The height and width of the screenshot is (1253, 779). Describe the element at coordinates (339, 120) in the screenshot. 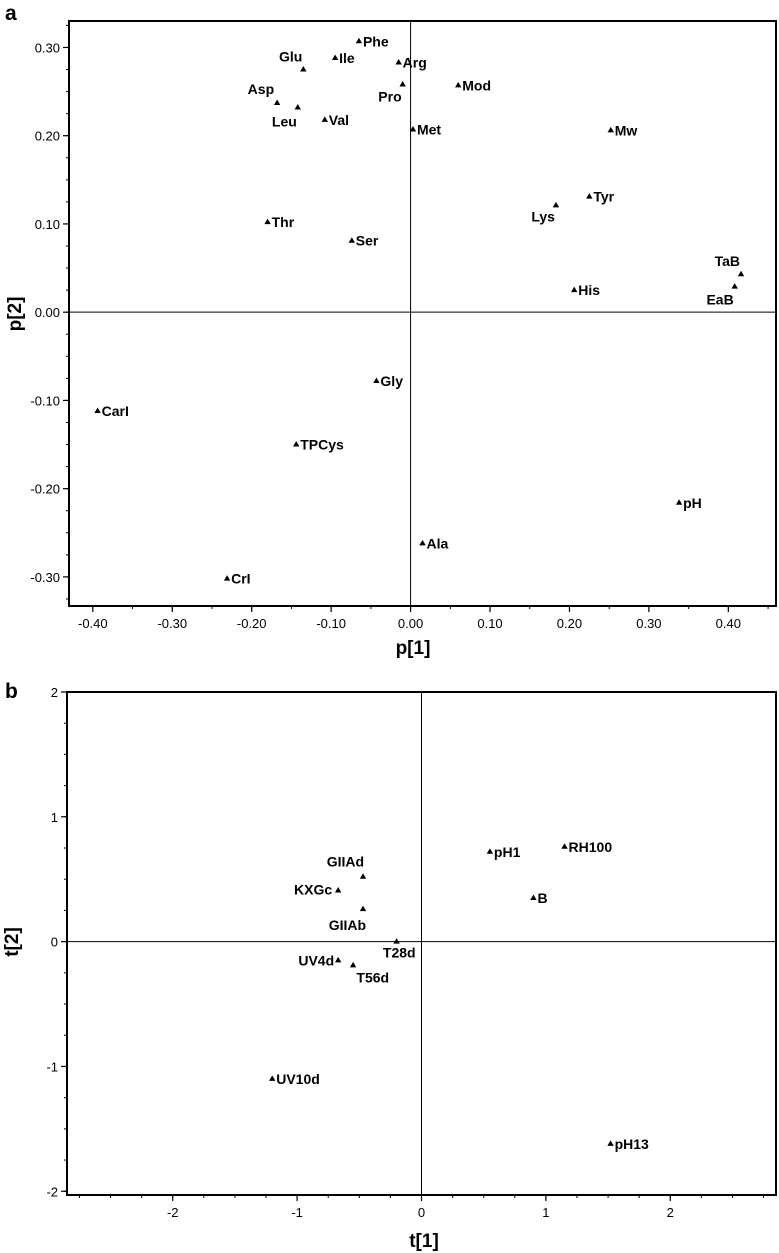

I see `panel-a-point-label-val: Val` at that location.